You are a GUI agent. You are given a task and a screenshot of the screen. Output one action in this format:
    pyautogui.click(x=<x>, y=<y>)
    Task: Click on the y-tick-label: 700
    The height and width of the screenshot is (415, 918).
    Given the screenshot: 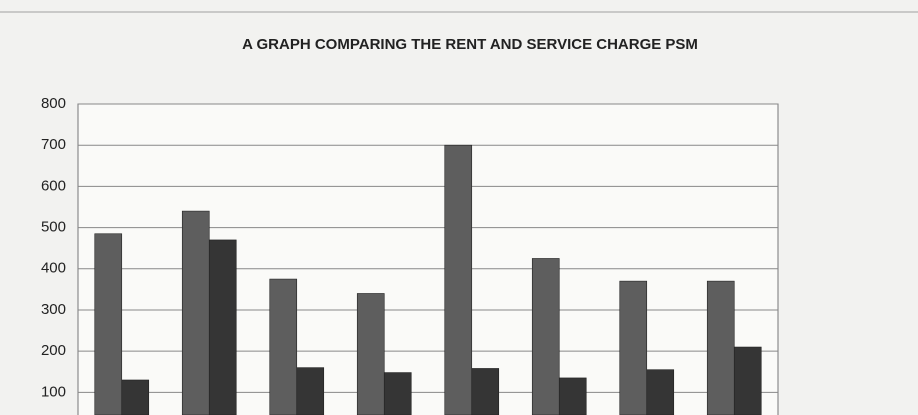 What is the action you would take?
    pyautogui.click(x=53, y=144)
    